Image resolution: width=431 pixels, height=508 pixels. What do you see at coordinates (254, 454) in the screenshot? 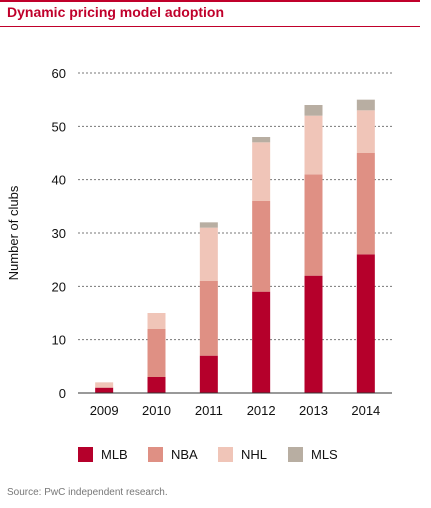
I see `legend-label-nhl: NHL` at bounding box center [254, 454].